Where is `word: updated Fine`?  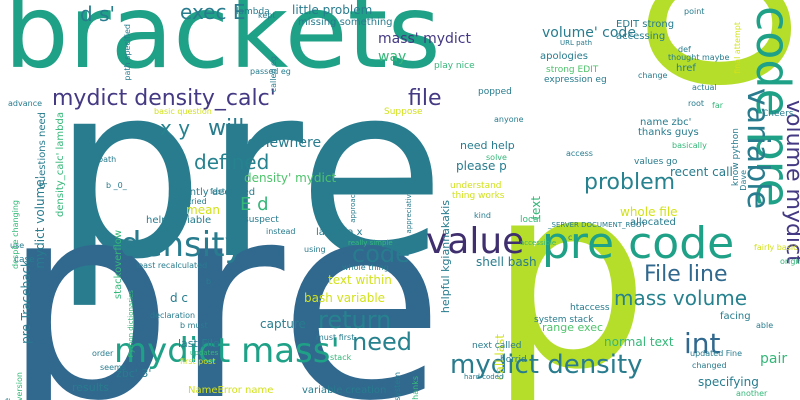 word: updated Fine is located at coordinates (716, 353).